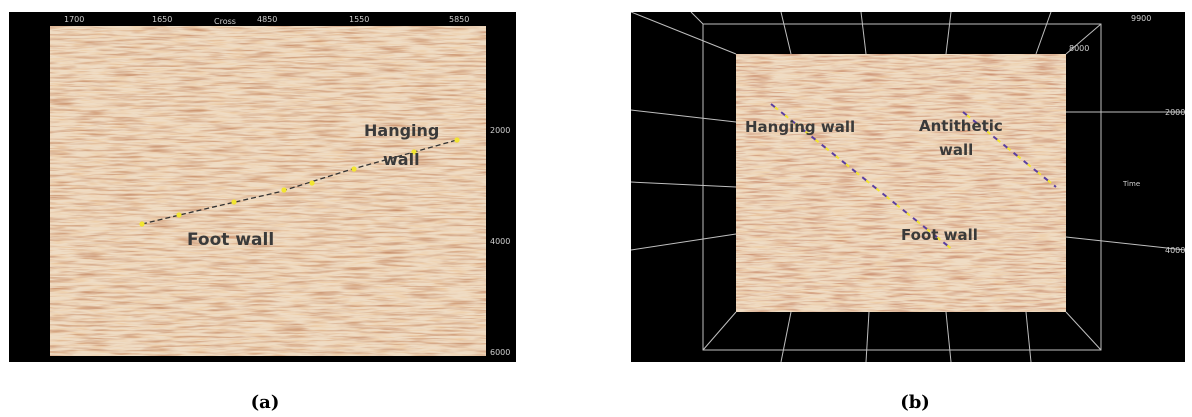  I want to click on label-hanging-wall-b: Hanging wall, so click(800, 127).